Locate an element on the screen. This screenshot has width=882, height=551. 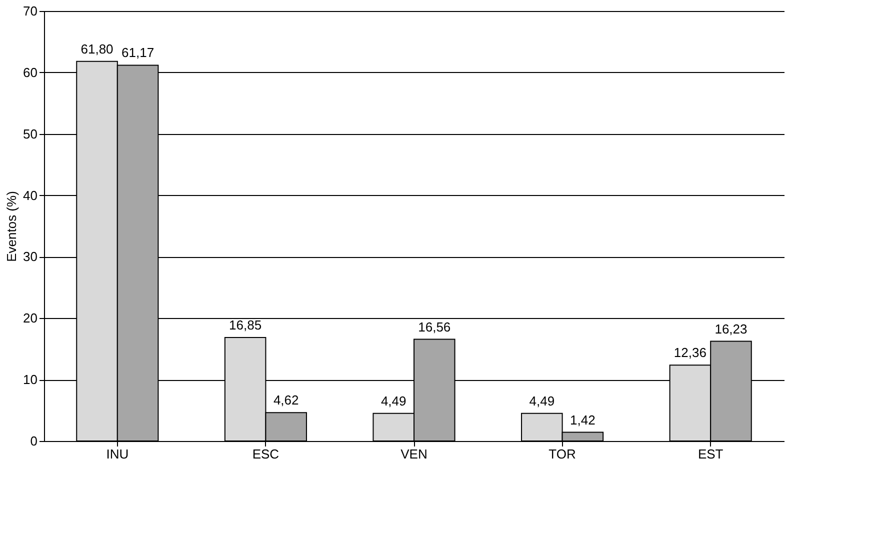
data-label: 16,85 is located at coordinates (245, 324).